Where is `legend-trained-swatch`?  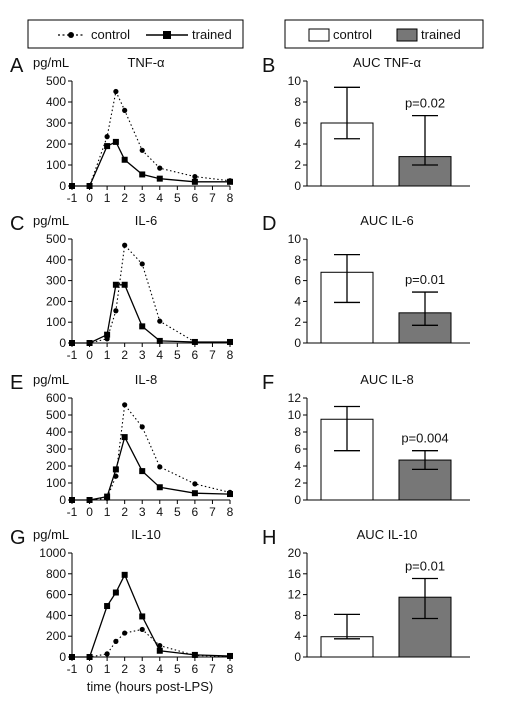
legend-trained-swatch is located at coordinates (407, 35).